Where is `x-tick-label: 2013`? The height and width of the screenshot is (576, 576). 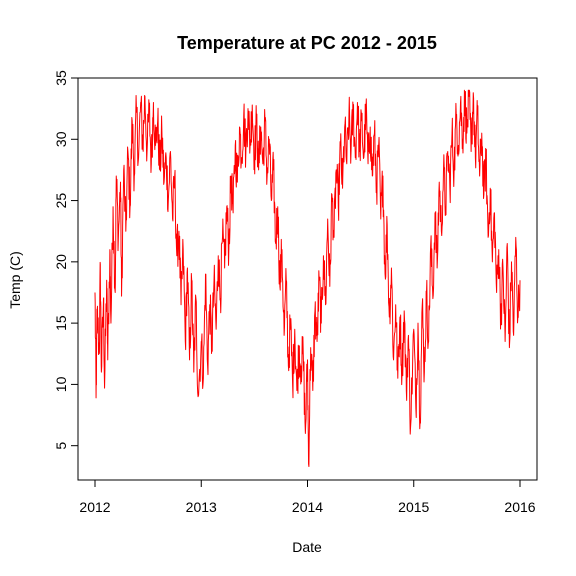
x-tick-label: 2013 is located at coordinates (201, 507).